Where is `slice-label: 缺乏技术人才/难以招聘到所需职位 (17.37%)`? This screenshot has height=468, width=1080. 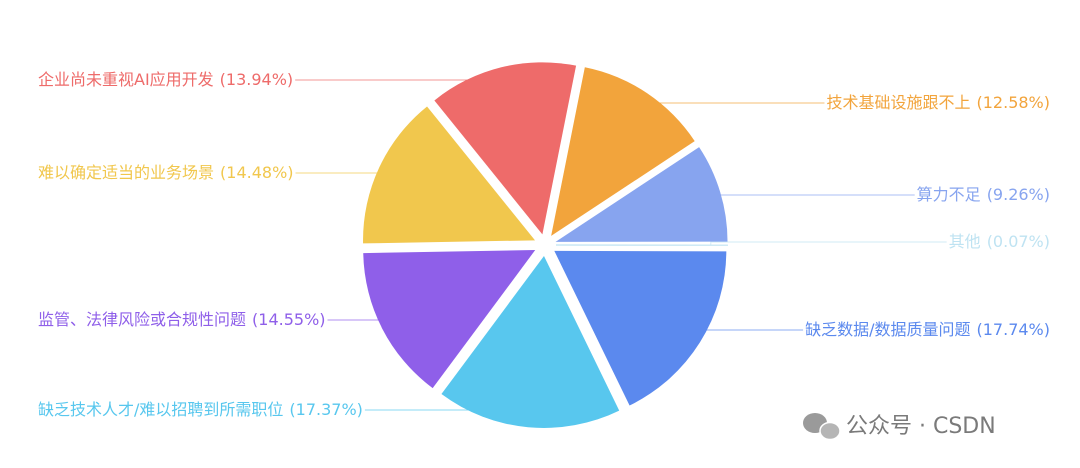
slice-label: 缺乏技术人才/难以招聘到所需职位 (17.37%) is located at coordinates (200, 409).